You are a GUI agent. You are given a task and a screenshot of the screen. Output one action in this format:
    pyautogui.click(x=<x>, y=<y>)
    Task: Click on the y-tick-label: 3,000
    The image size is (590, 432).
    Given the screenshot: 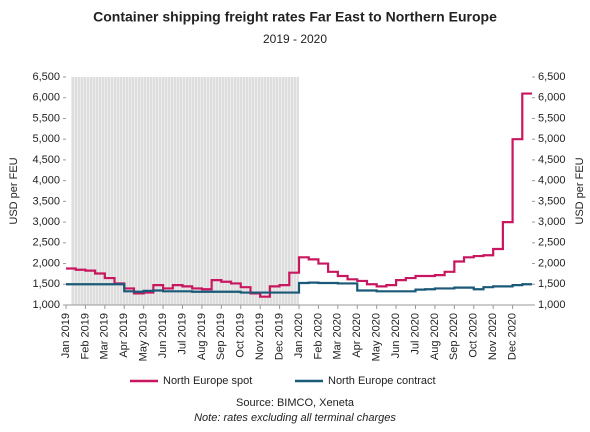 What is the action you would take?
    pyautogui.click(x=46, y=222)
    